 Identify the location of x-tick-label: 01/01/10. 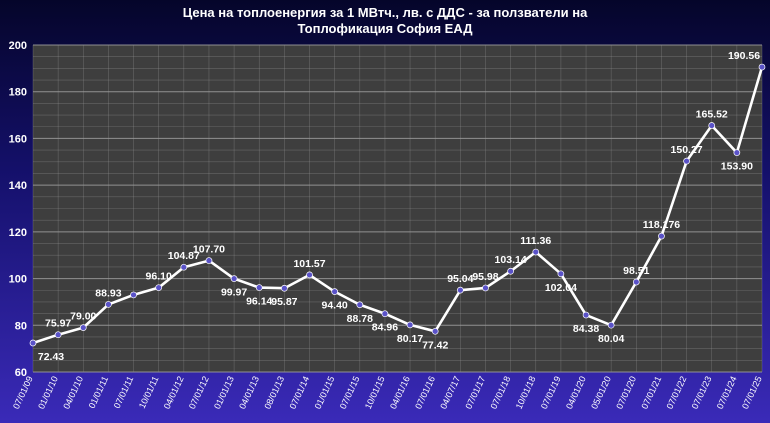
(48, 393).